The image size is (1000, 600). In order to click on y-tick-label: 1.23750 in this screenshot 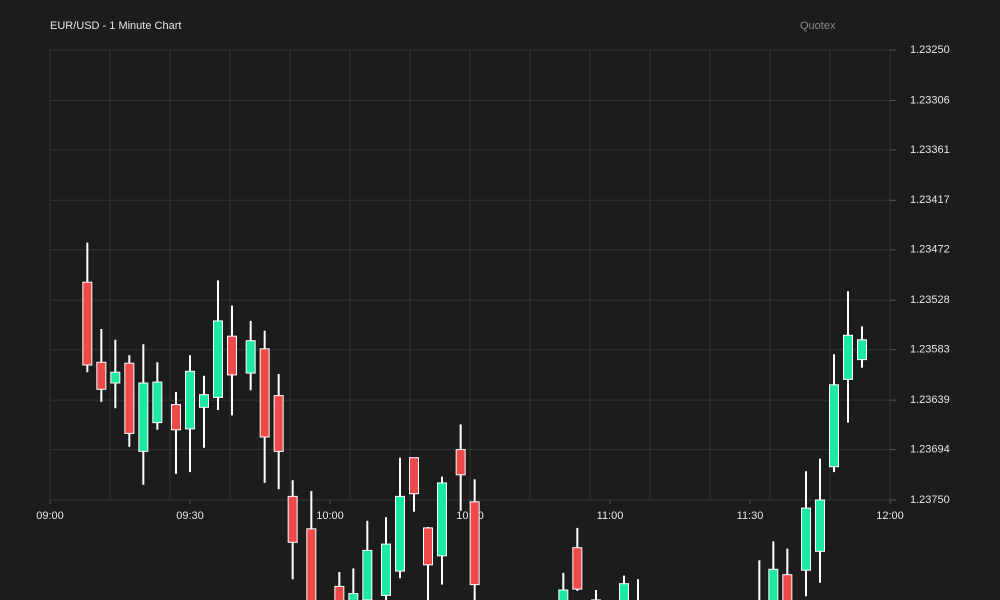, I will do `click(930, 500)`.